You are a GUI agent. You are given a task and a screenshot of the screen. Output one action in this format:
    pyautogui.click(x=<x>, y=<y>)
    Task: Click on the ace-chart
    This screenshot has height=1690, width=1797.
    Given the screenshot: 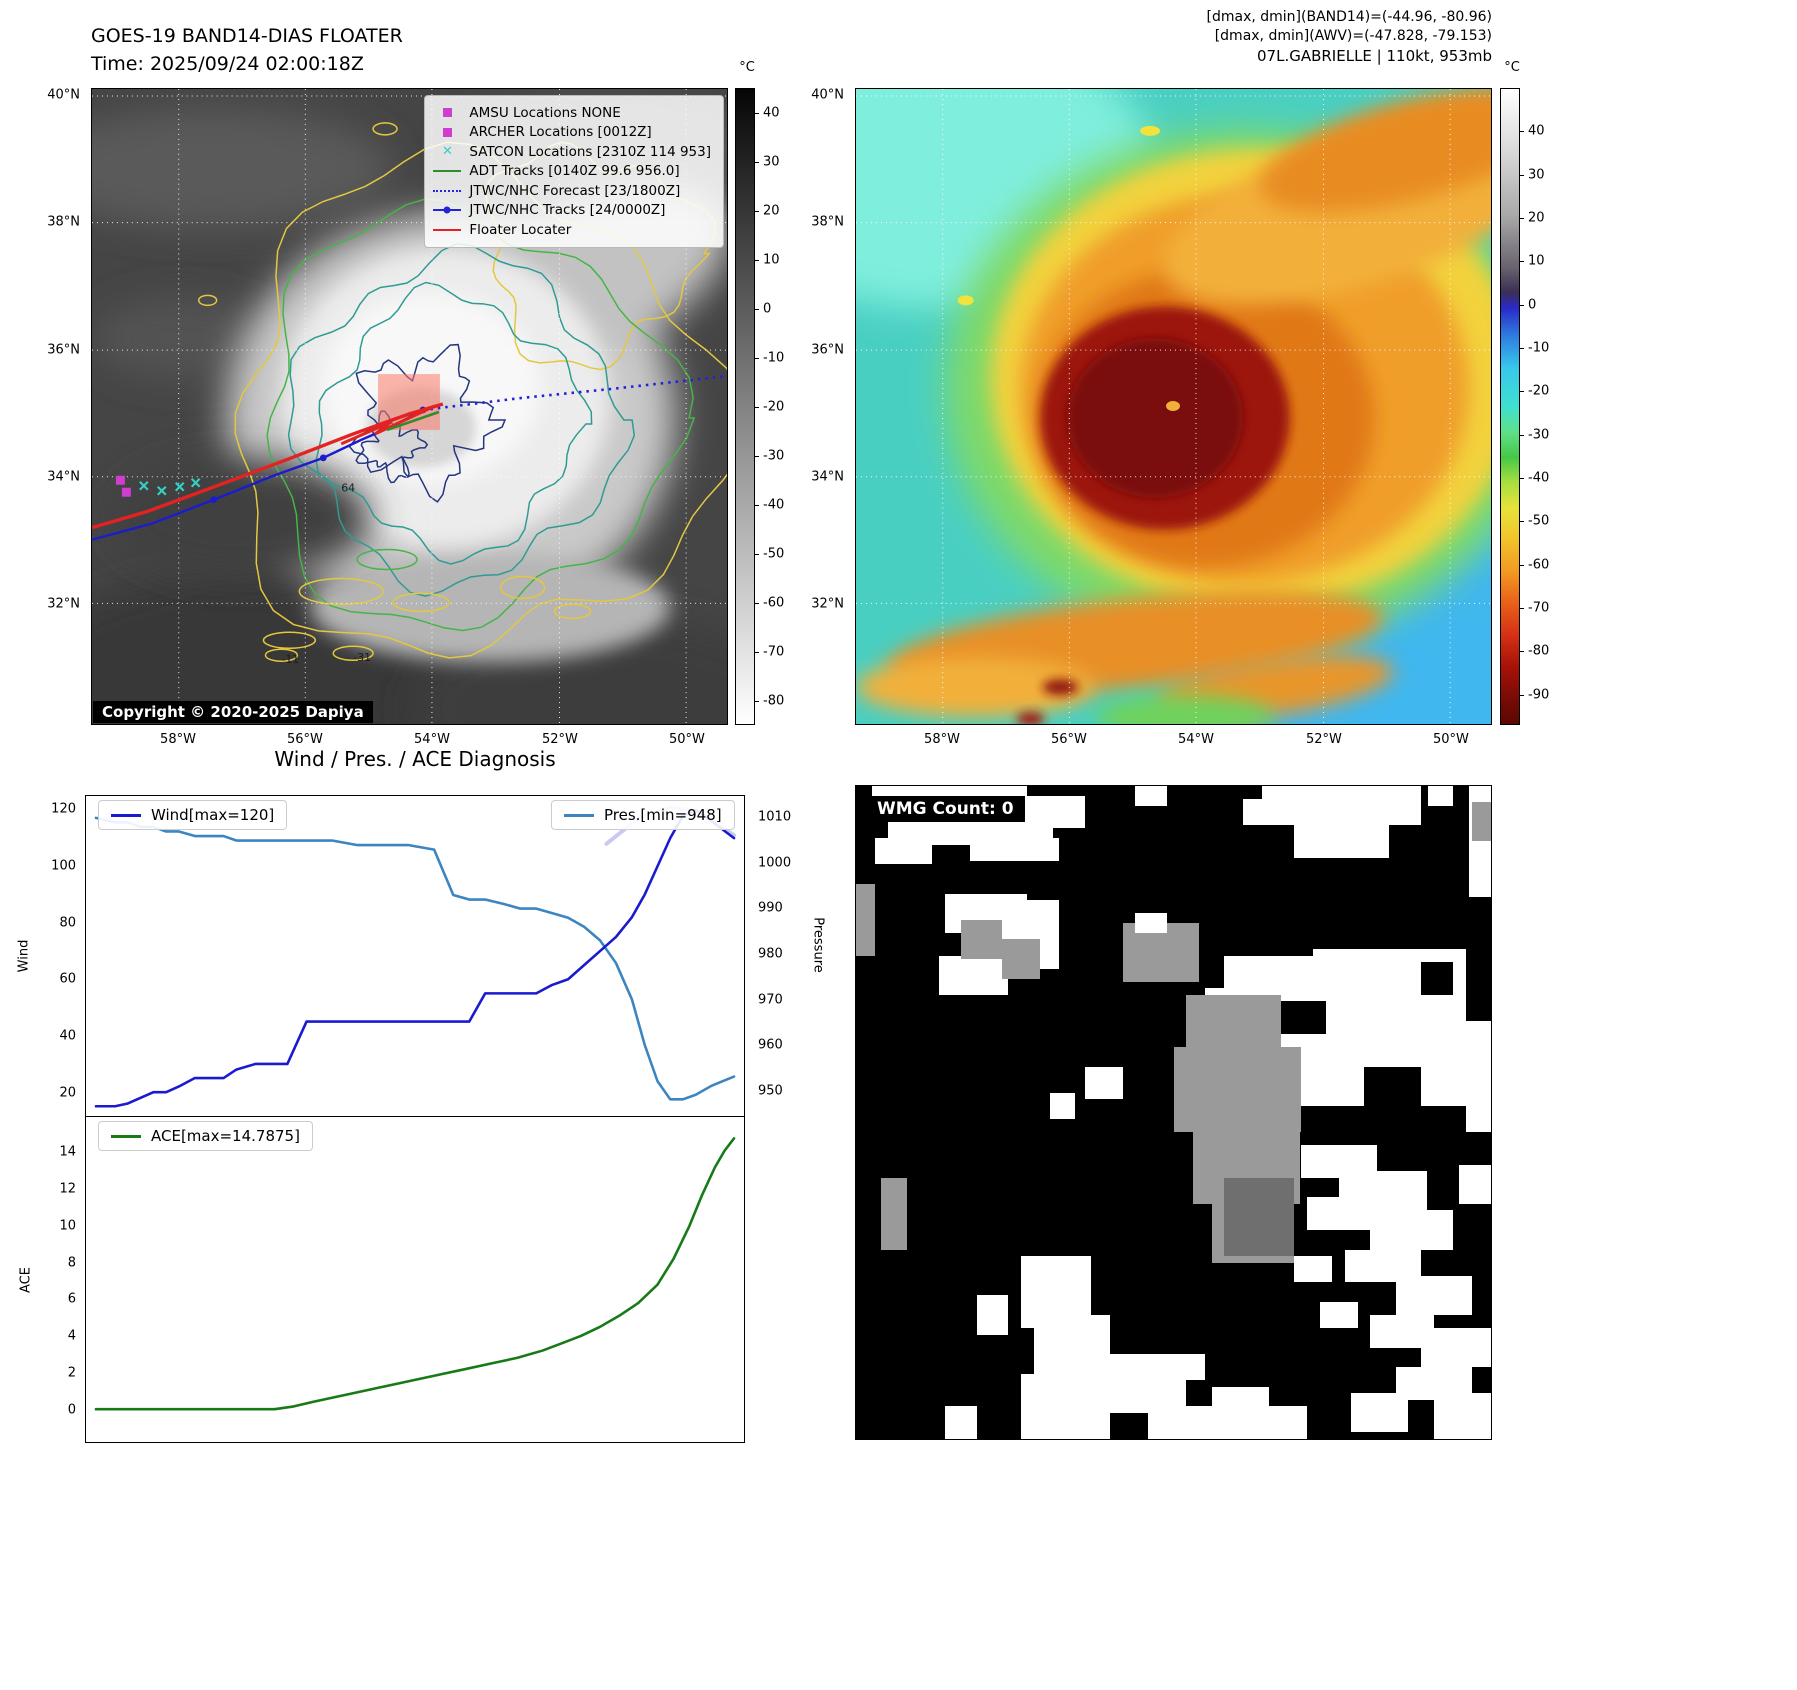 What is the action you would take?
    pyautogui.click(x=415, y=1279)
    